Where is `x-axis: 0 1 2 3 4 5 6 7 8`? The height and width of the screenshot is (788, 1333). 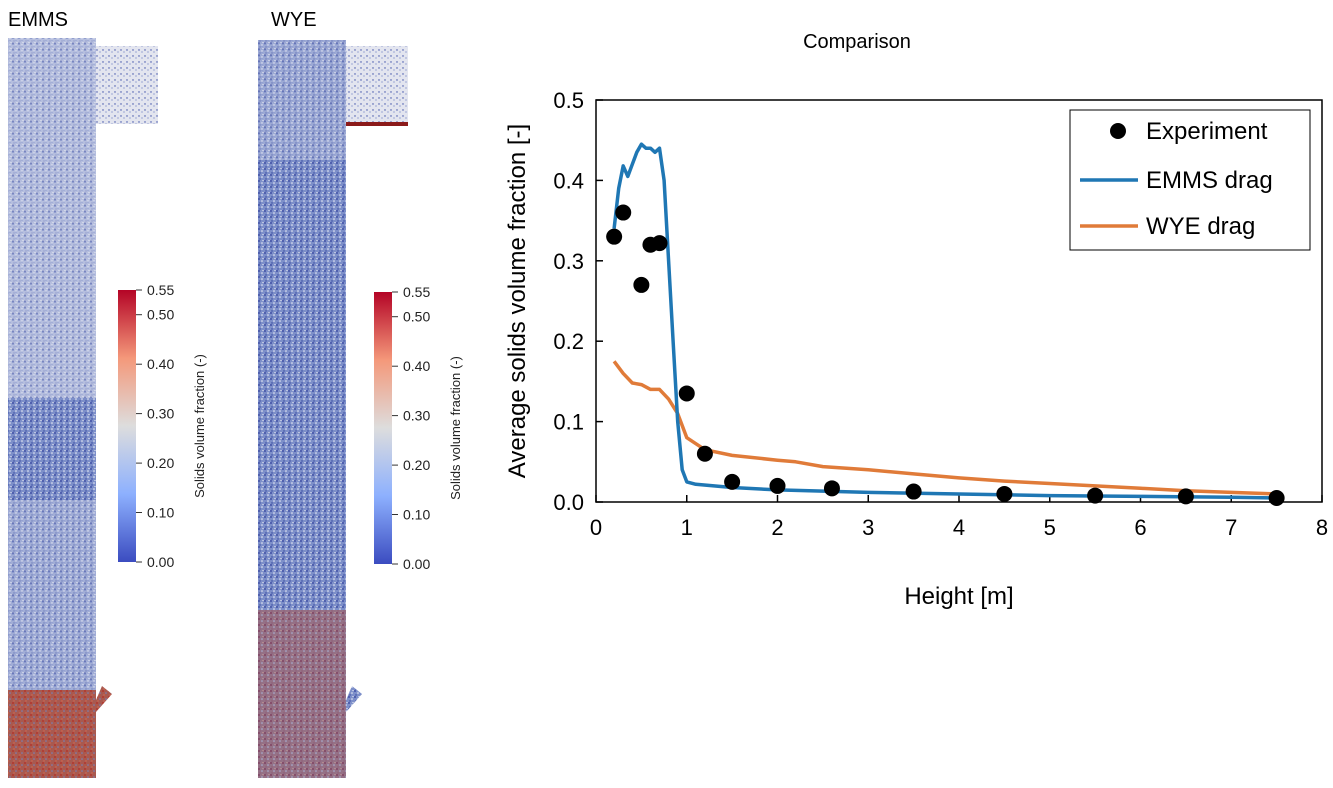
x-axis: 0 1 2 3 4 5 6 7 8 is located at coordinates (959, 517).